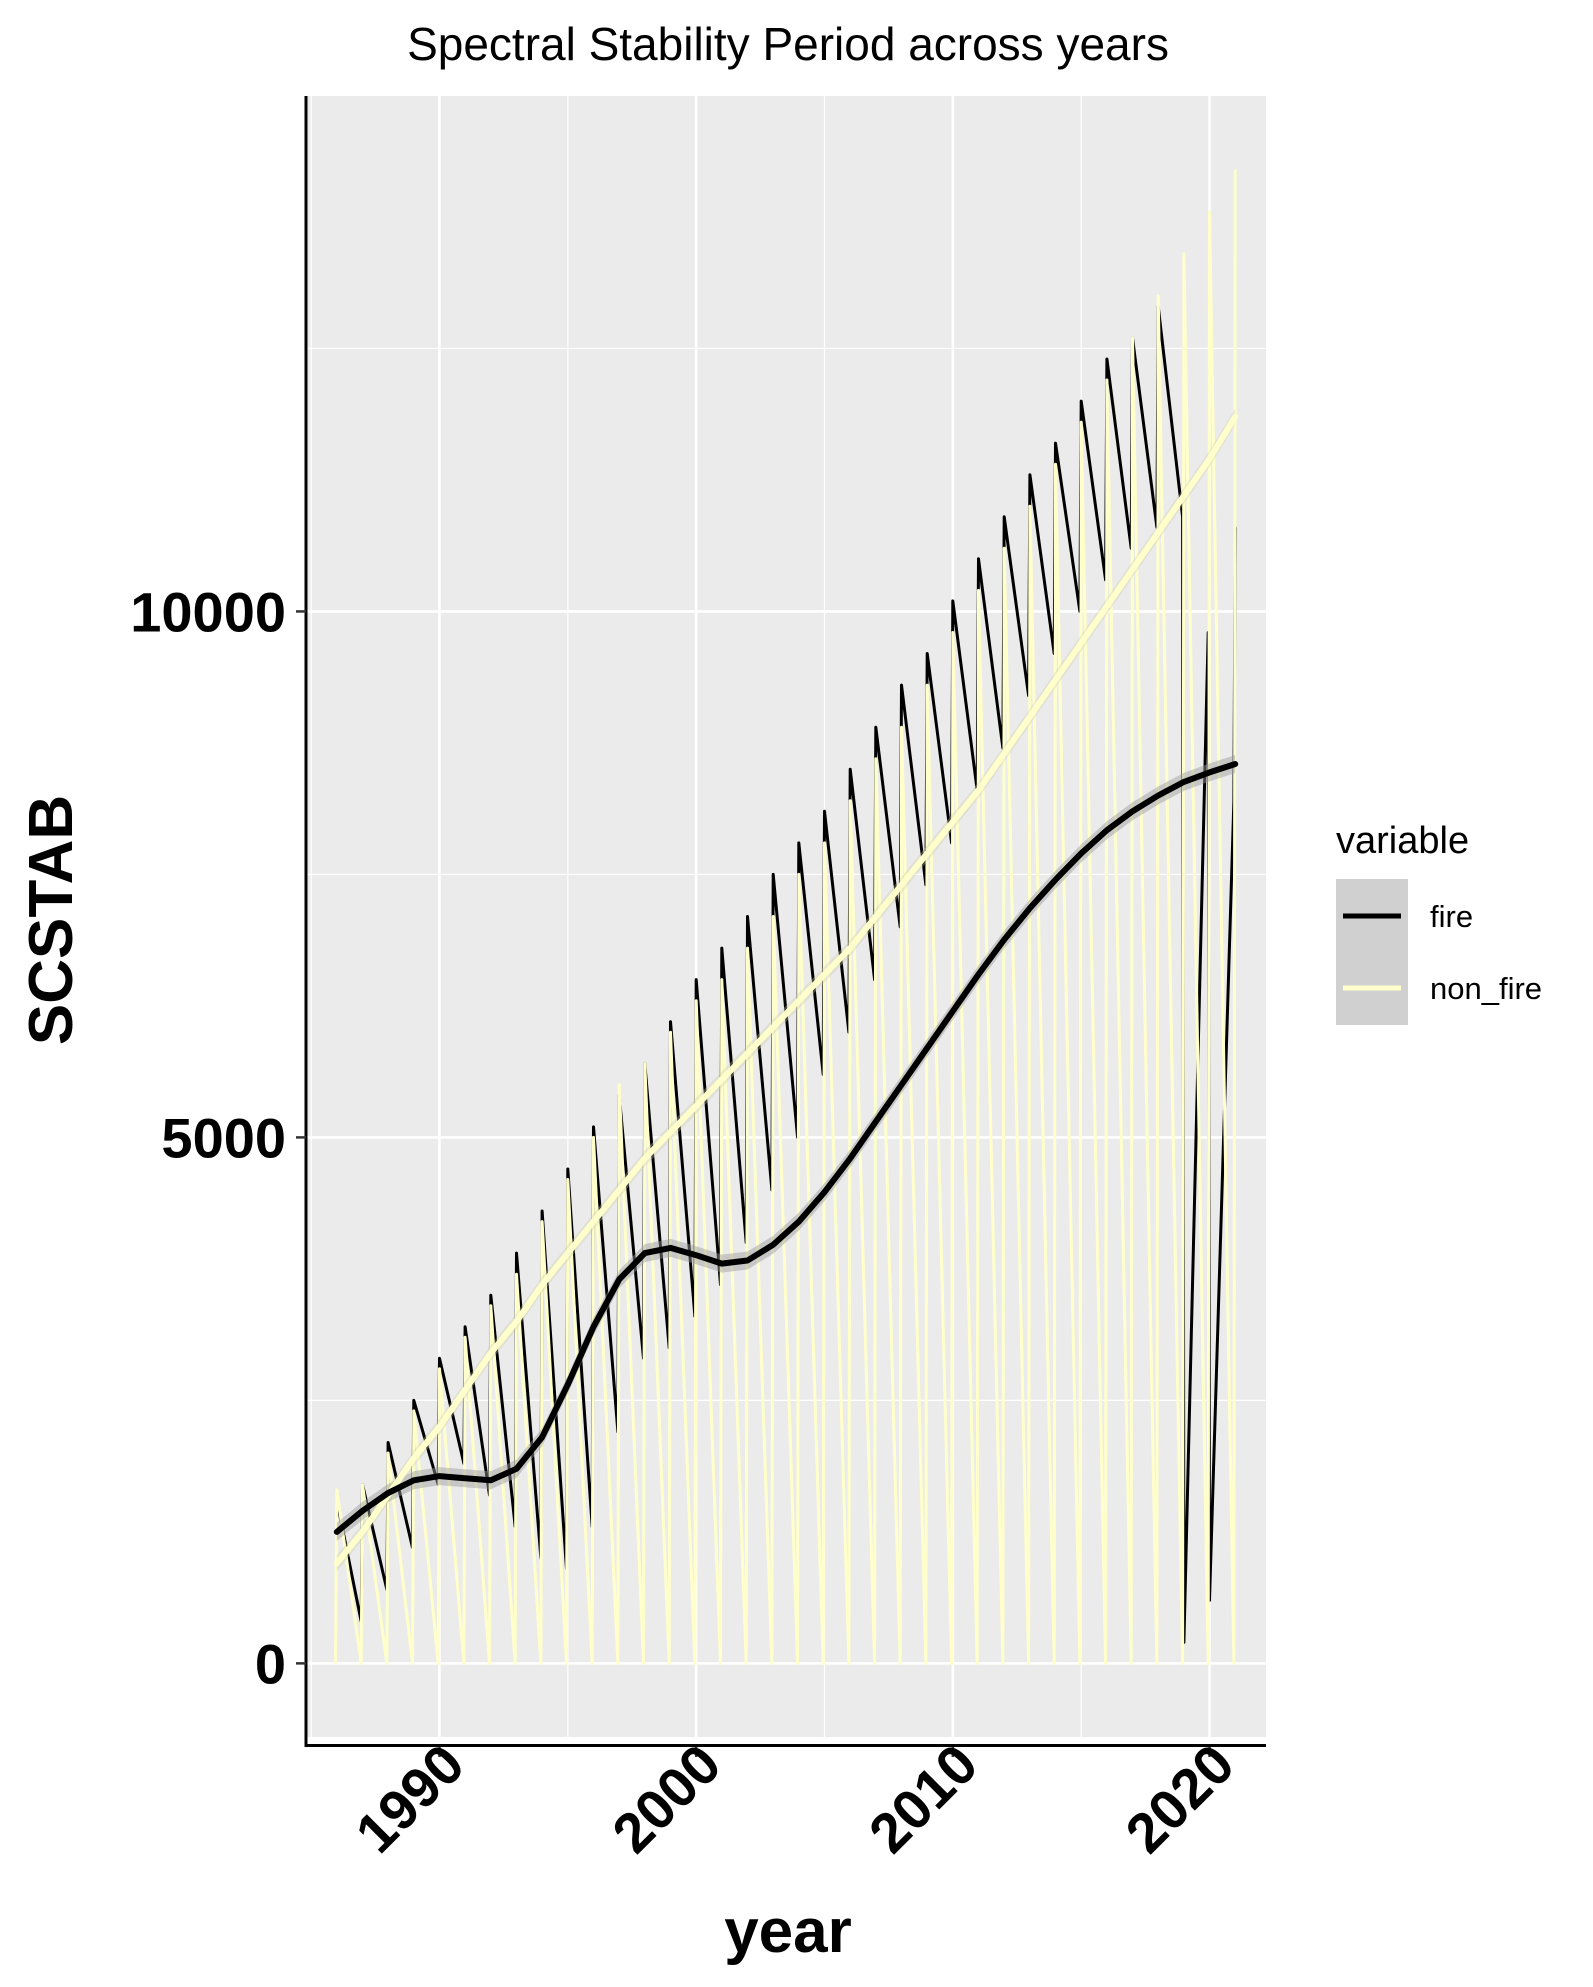 Image resolution: width=1593 pixels, height=1987 pixels. What do you see at coordinates (666, 1798) in the screenshot?
I see `x-tick-label: 2000` at bounding box center [666, 1798].